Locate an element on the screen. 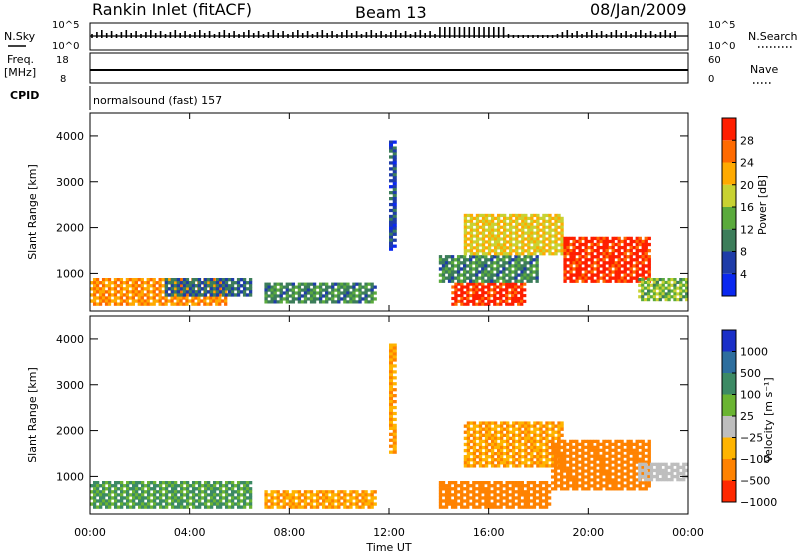 The image size is (800, 558). nsky-label: N.Sky is located at coordinates (20, 36).